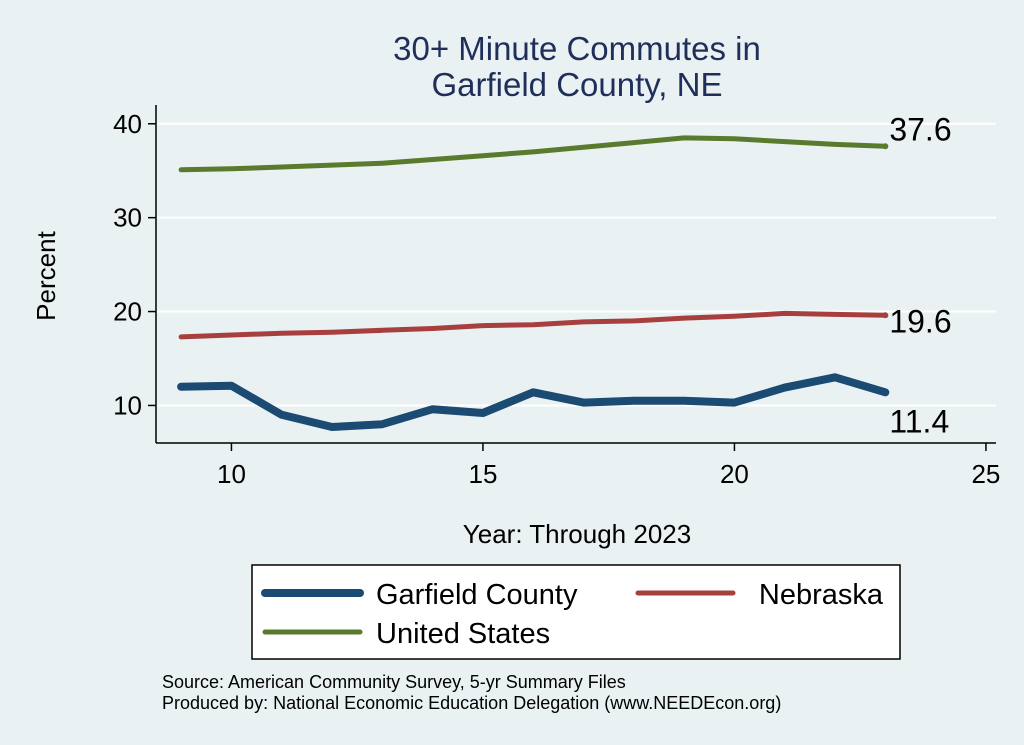 This screenshot has height=745, width=1024. What do you see at coordinates (127, 218) in the screenshot?
I see `y-tick-label-30: 30` at bounding box center [127, 218].